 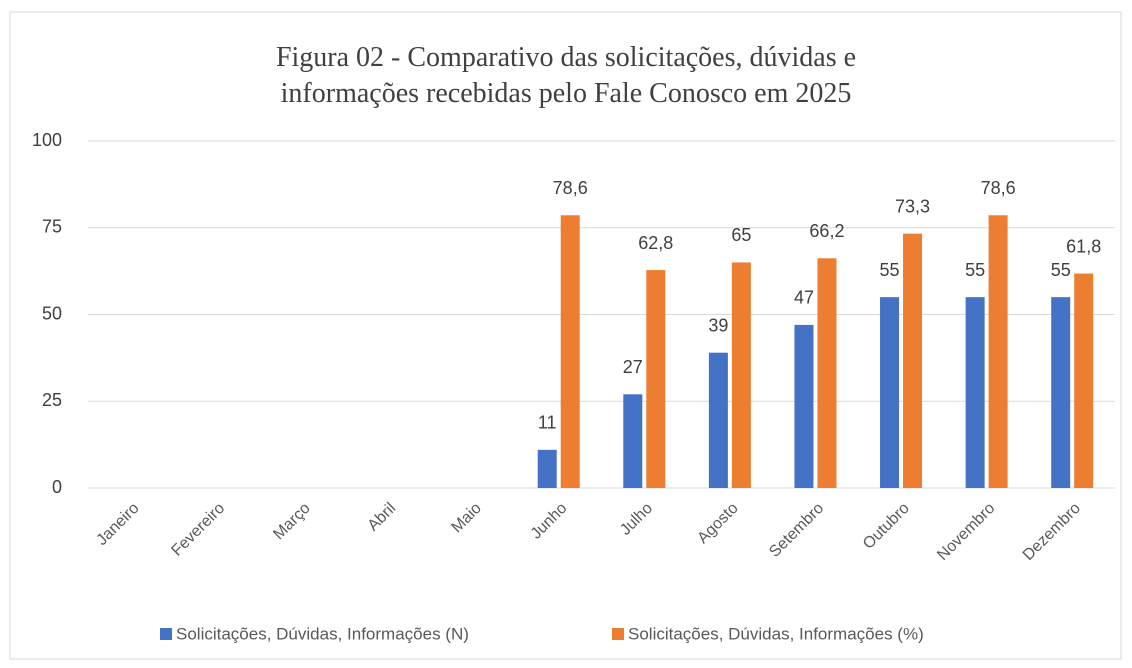 I want to click on y-tick-label: 0, so click(x=57, y=487).